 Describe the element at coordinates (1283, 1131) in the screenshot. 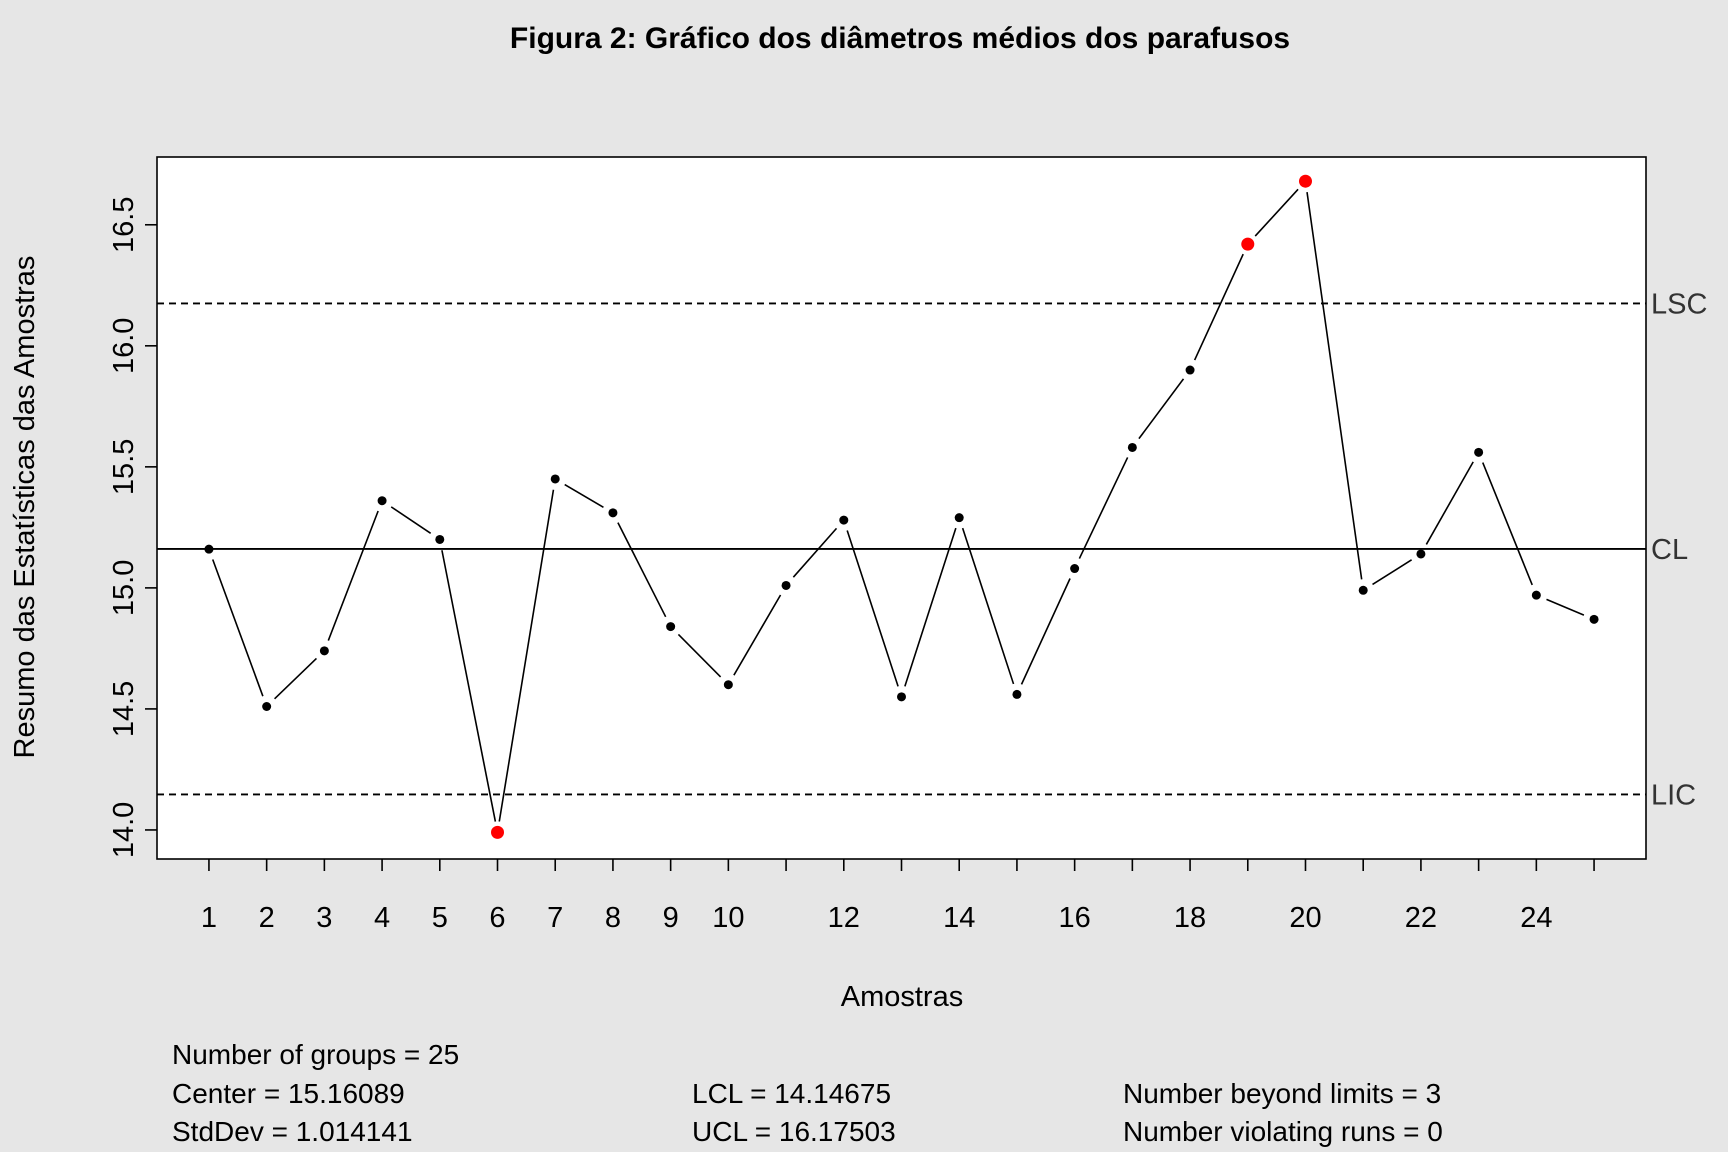

I see `stat-violating-runs: Number violating runs = 0` at that location.